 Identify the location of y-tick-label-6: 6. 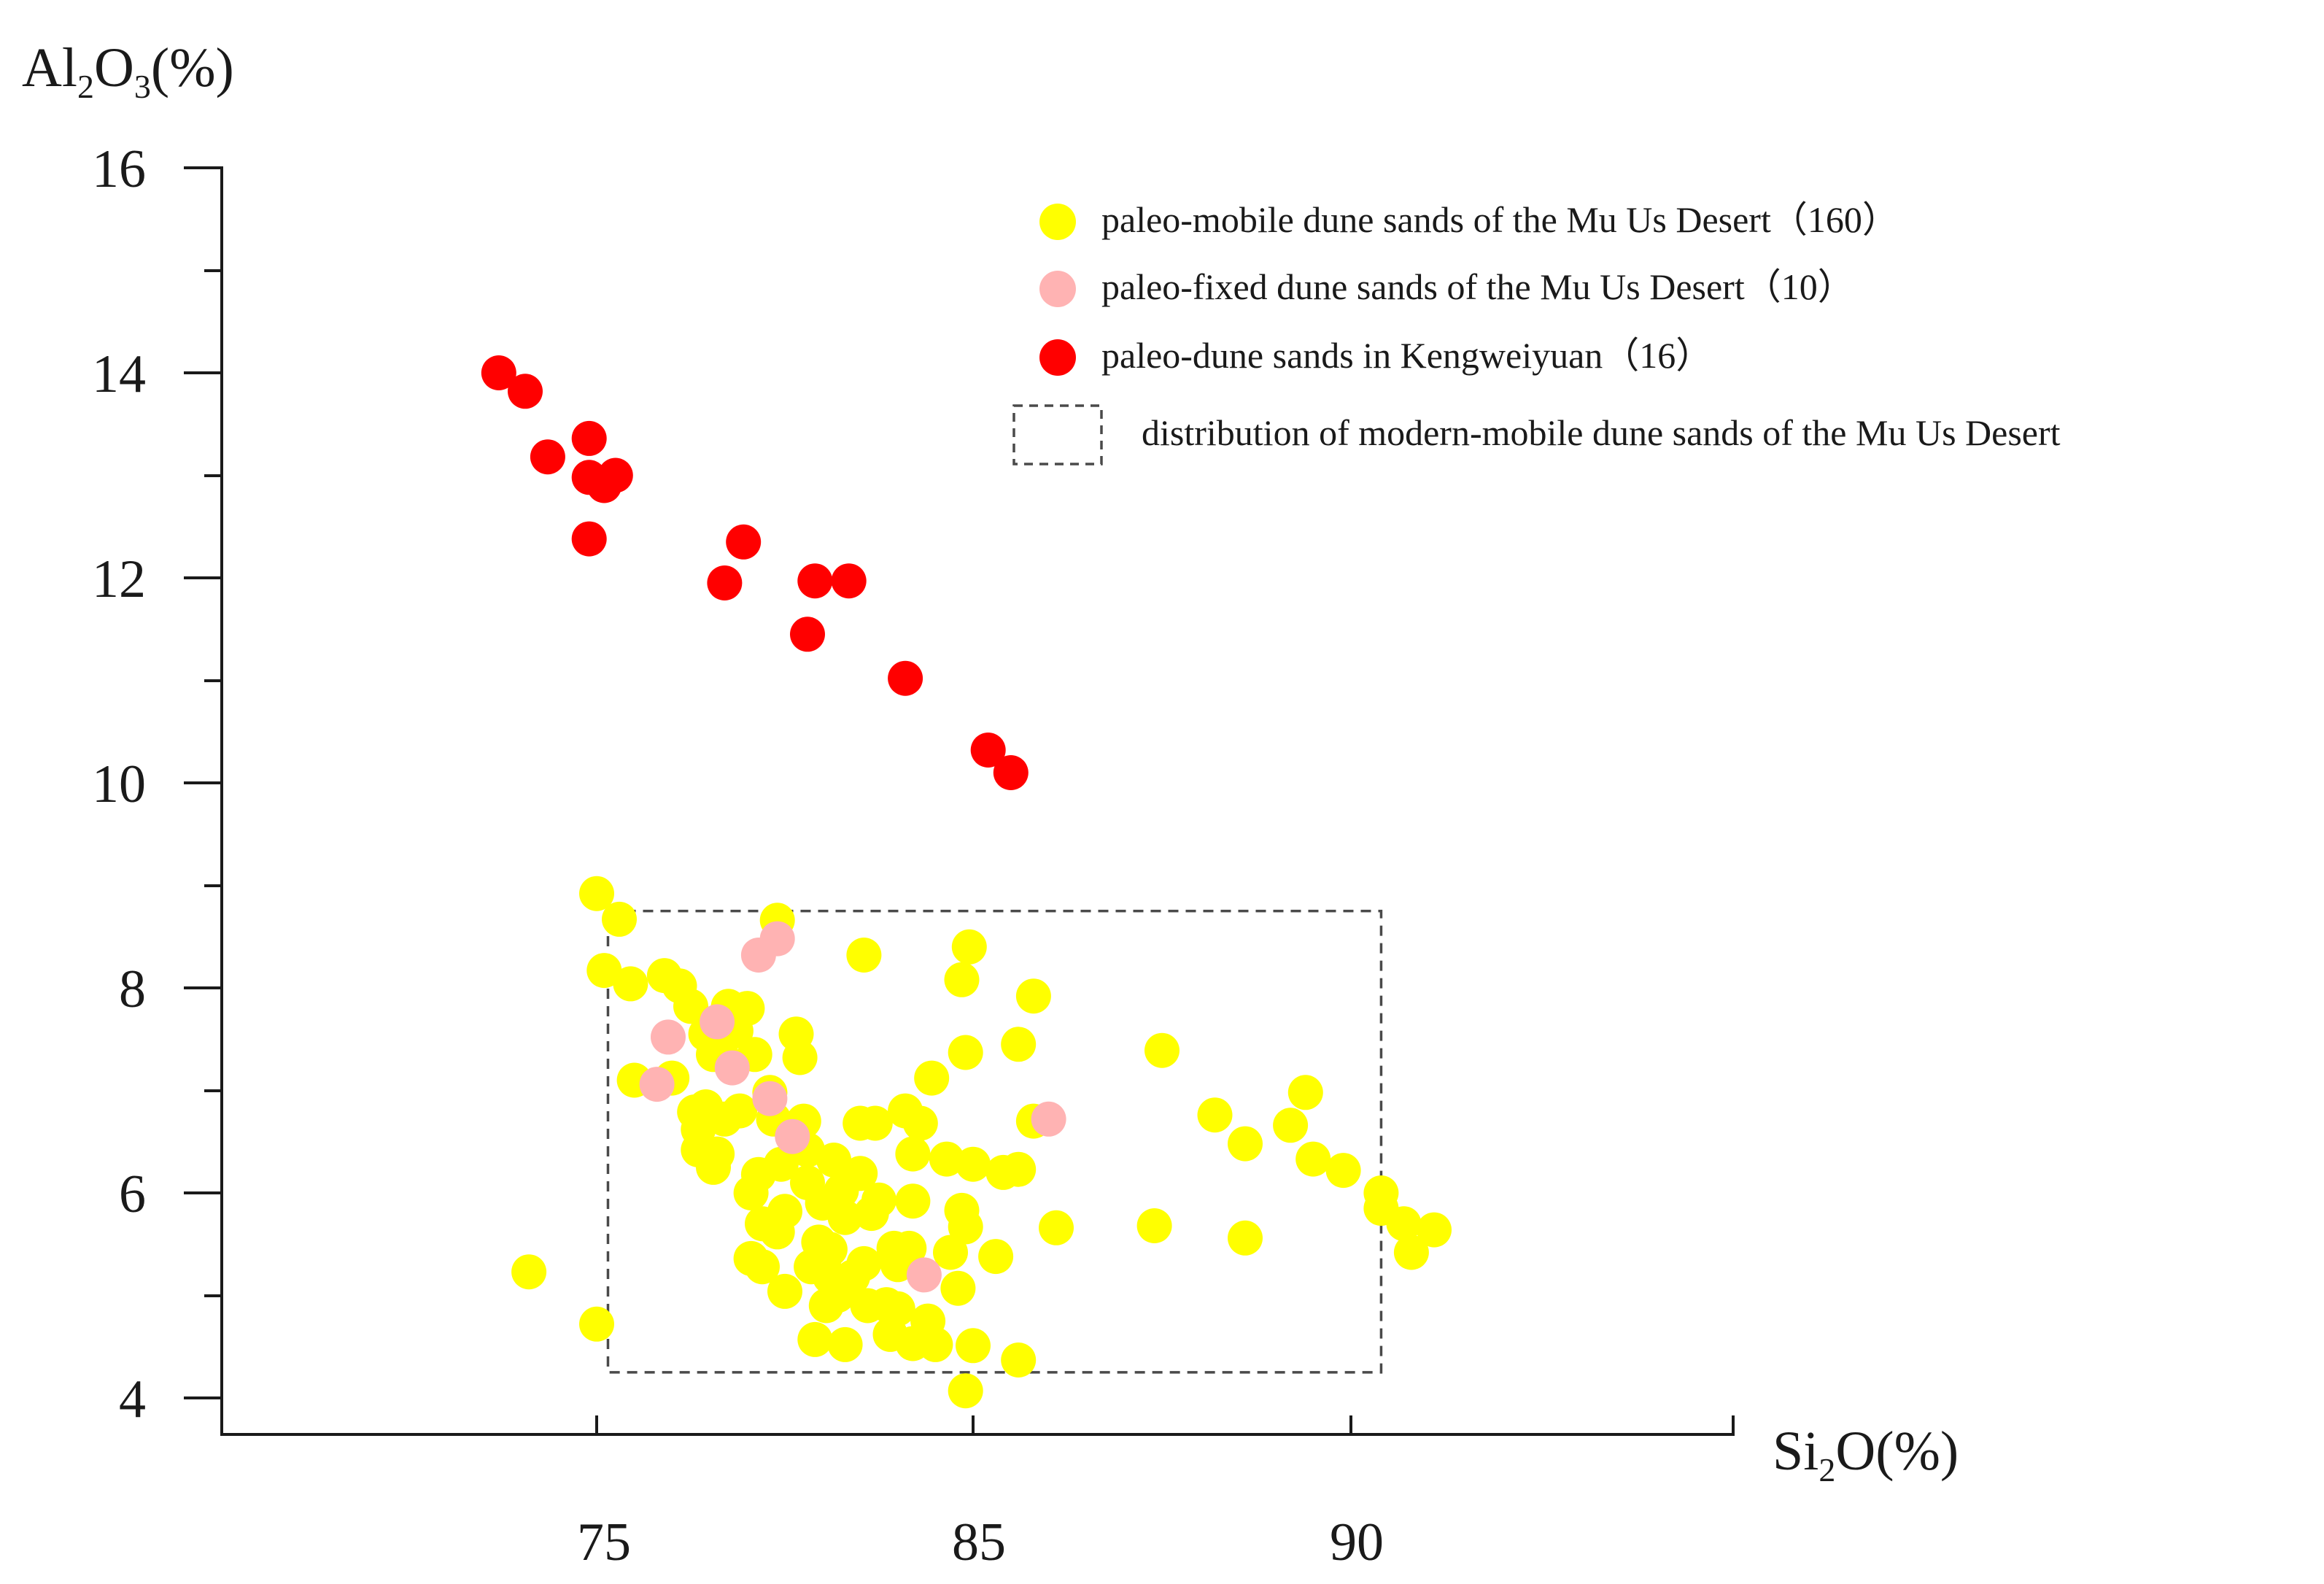
(132, 1194).